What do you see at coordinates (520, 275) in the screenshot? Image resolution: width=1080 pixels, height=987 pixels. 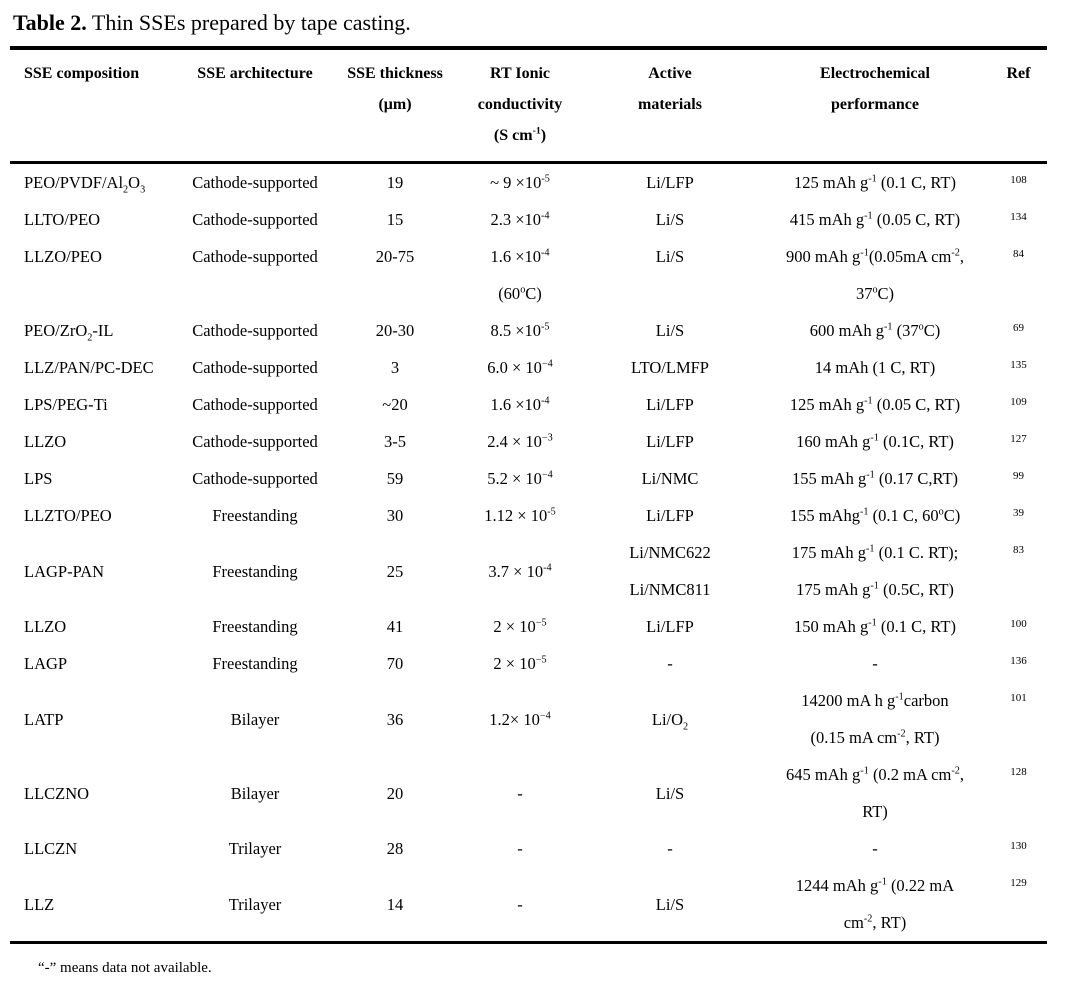 I see `cell-conductivity: 1.6 ×10-4 (60oC)` at bounding box center [520, 275].